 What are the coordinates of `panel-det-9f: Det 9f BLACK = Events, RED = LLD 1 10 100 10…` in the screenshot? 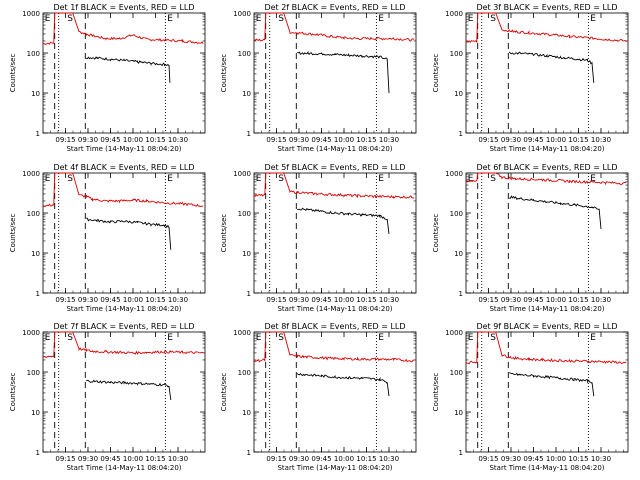 It's located at (530, 397).